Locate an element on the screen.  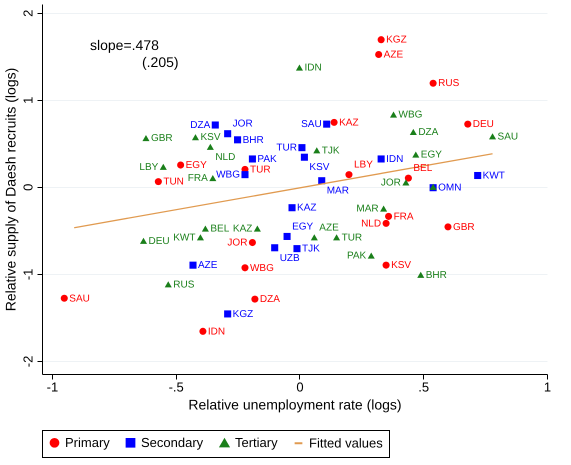
legend-label: Tertiary is located at coordinates (256, 442).